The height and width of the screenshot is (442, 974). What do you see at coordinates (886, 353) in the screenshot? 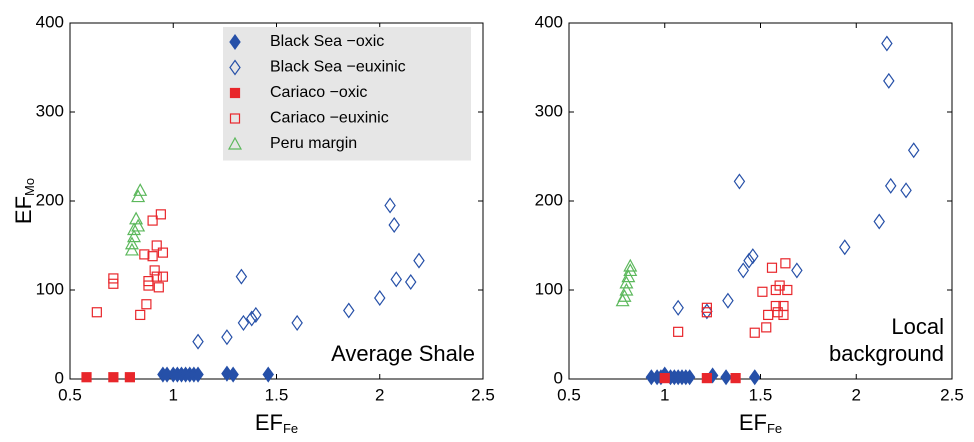
I see `annotation: background` at bounding box center [886, 353].